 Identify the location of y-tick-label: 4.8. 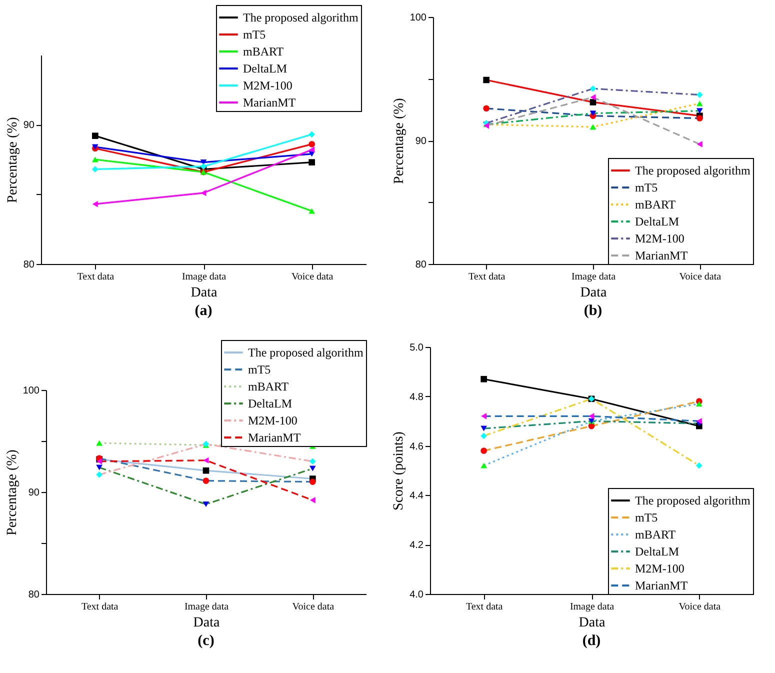
(417, 397).